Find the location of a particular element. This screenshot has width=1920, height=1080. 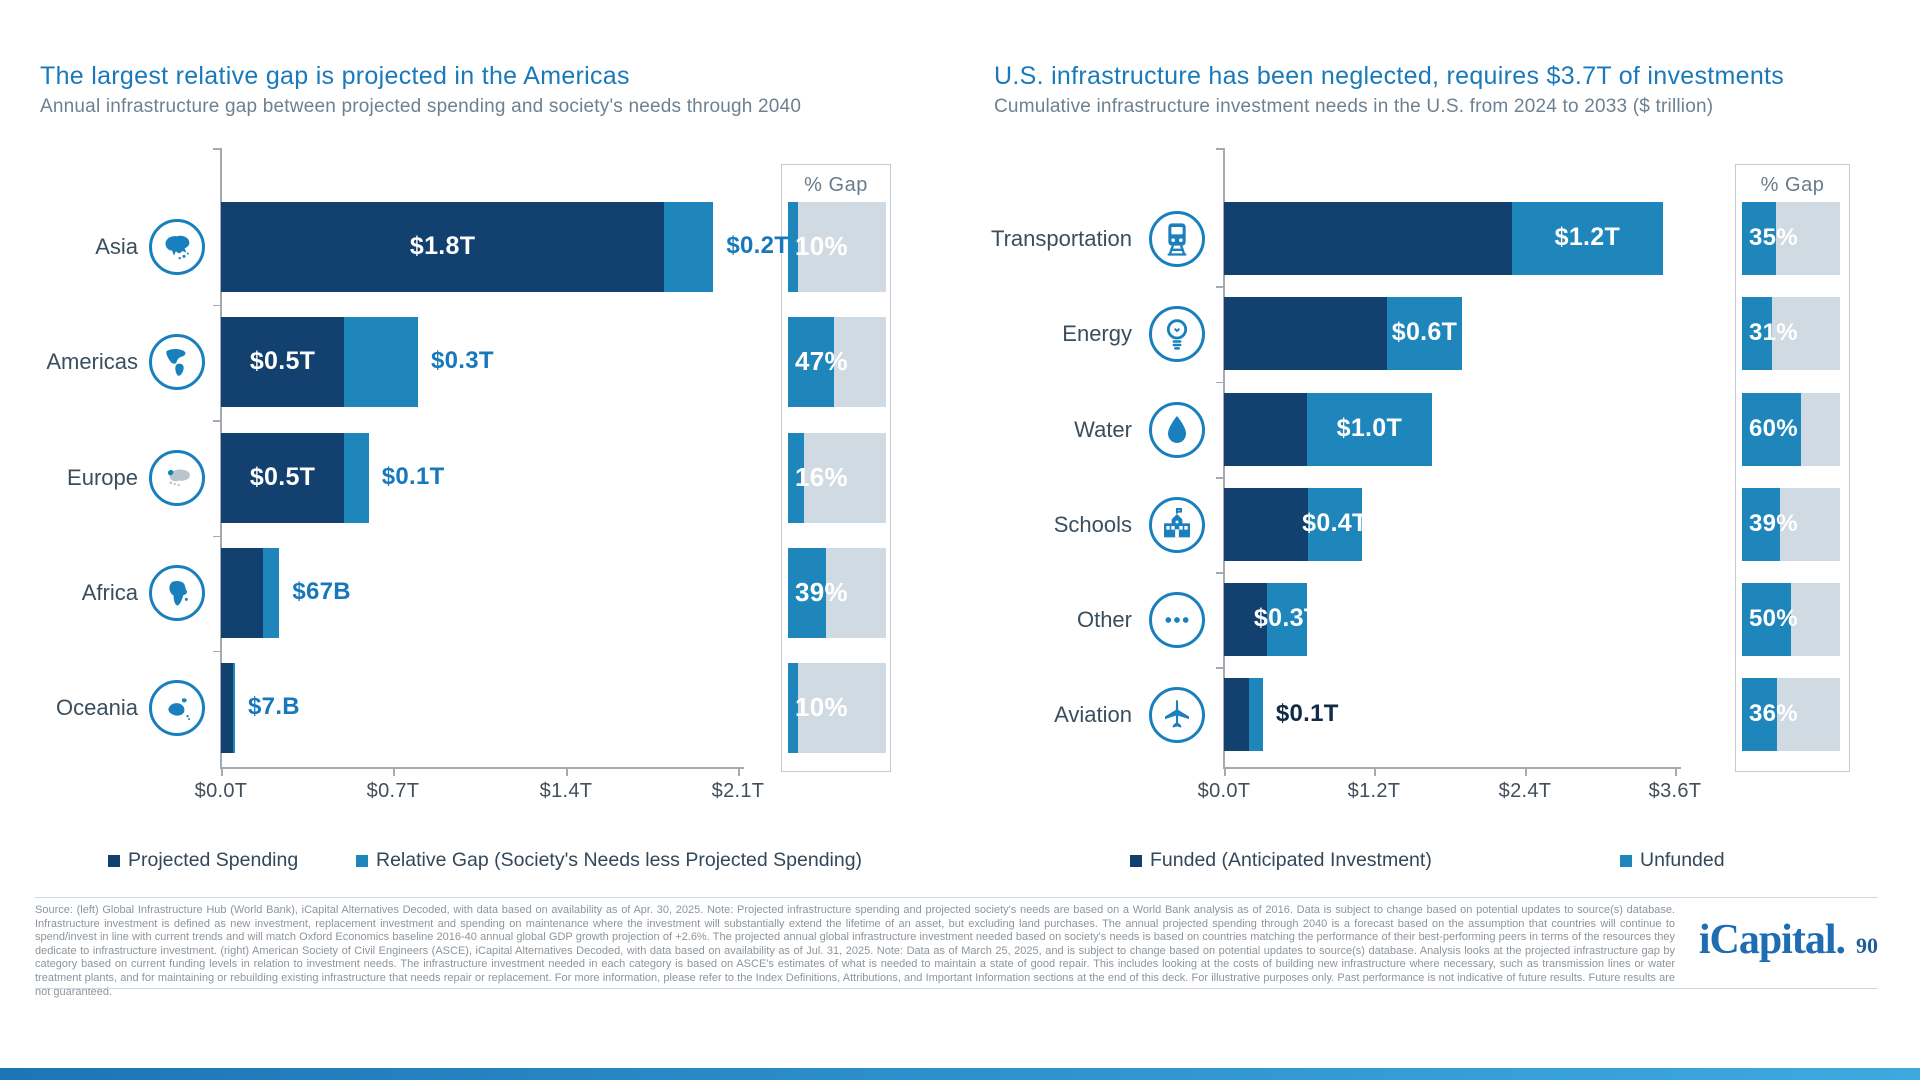

asia-map-icon is located at coordinates (177, 247).